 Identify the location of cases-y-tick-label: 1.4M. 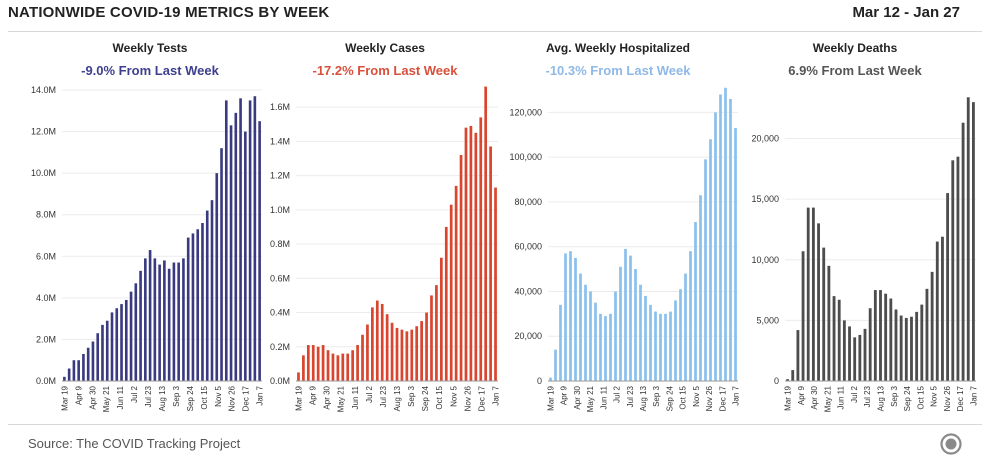
(280, 141).